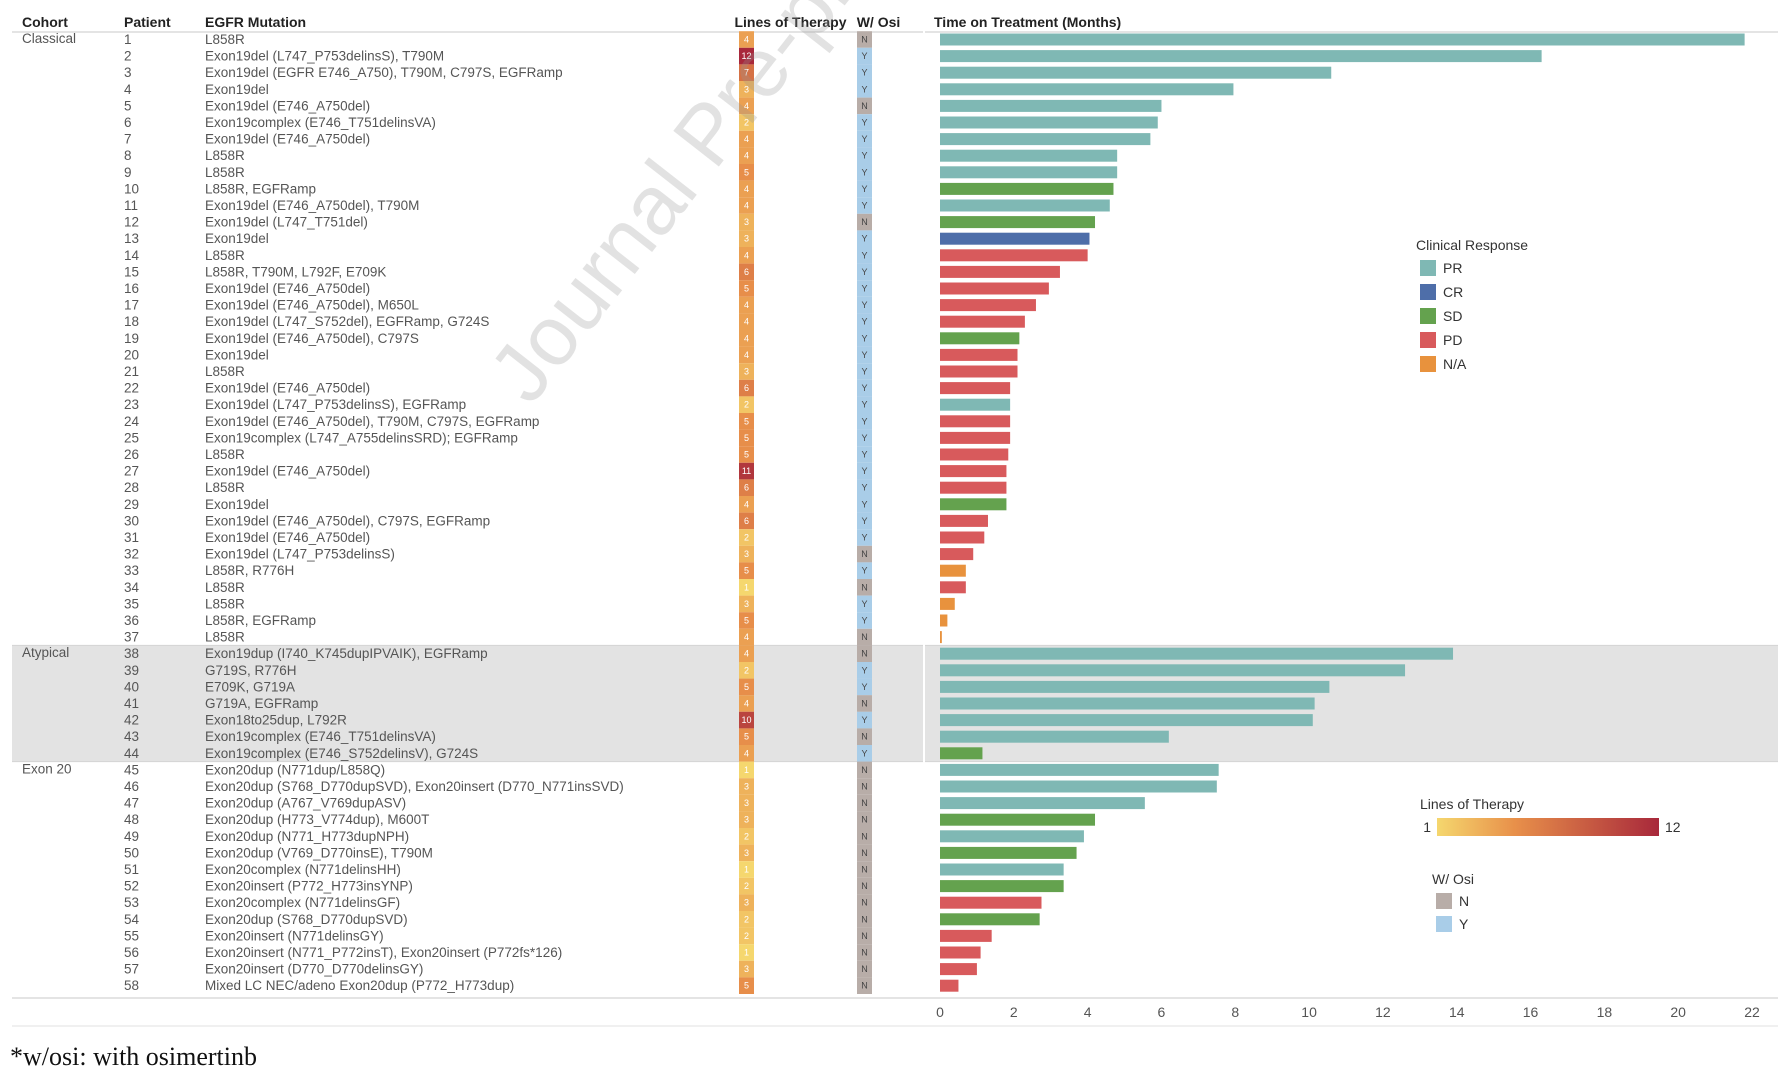 The height and width of the screenshot is (1084, 1788). I want to click on patient-id: 41, so click(131, 703).